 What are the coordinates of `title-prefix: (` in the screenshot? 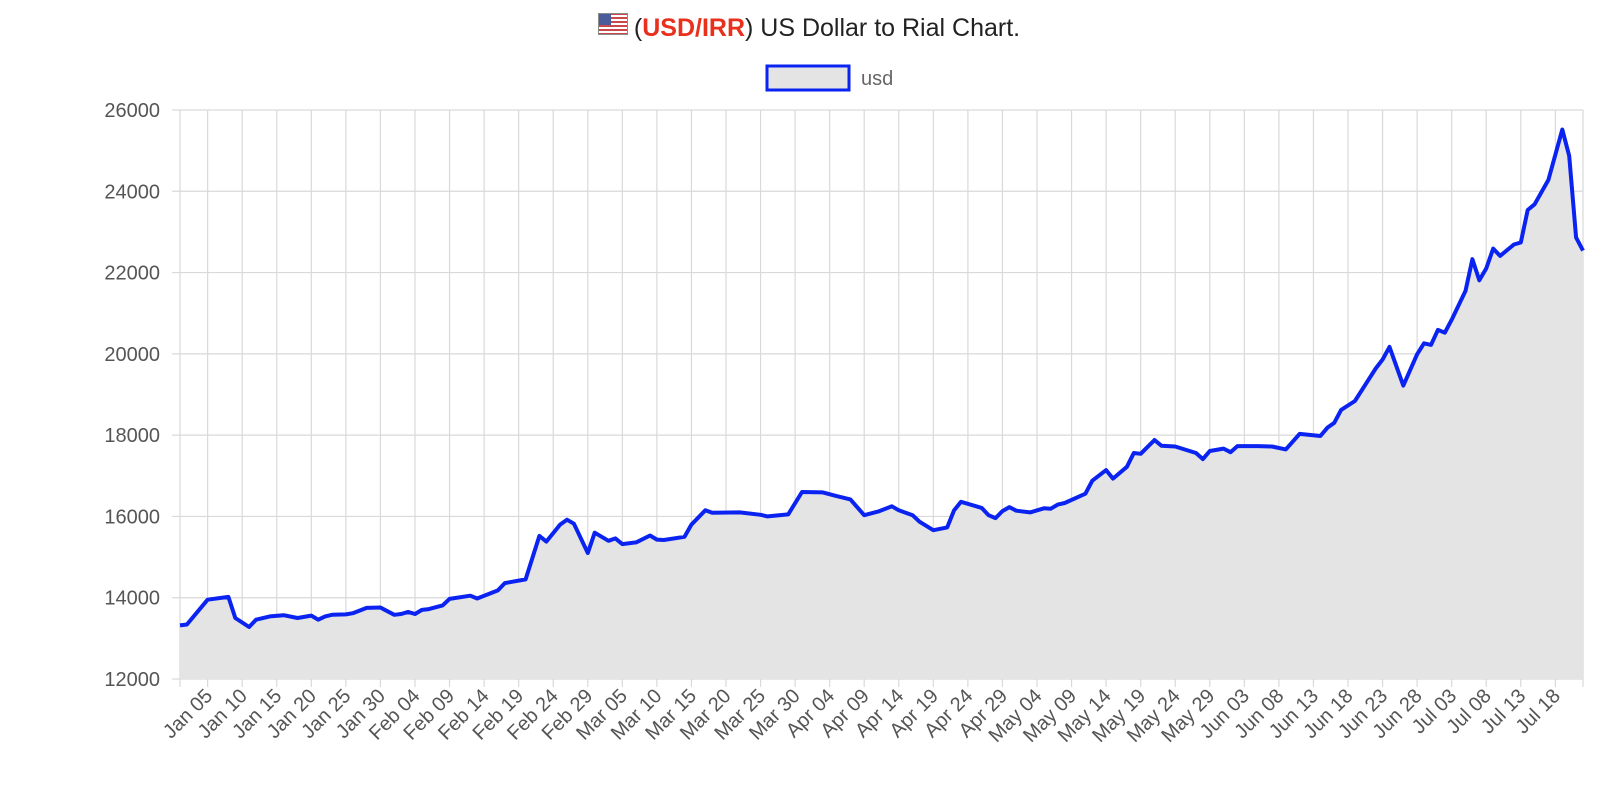 It's located at (638, 28).